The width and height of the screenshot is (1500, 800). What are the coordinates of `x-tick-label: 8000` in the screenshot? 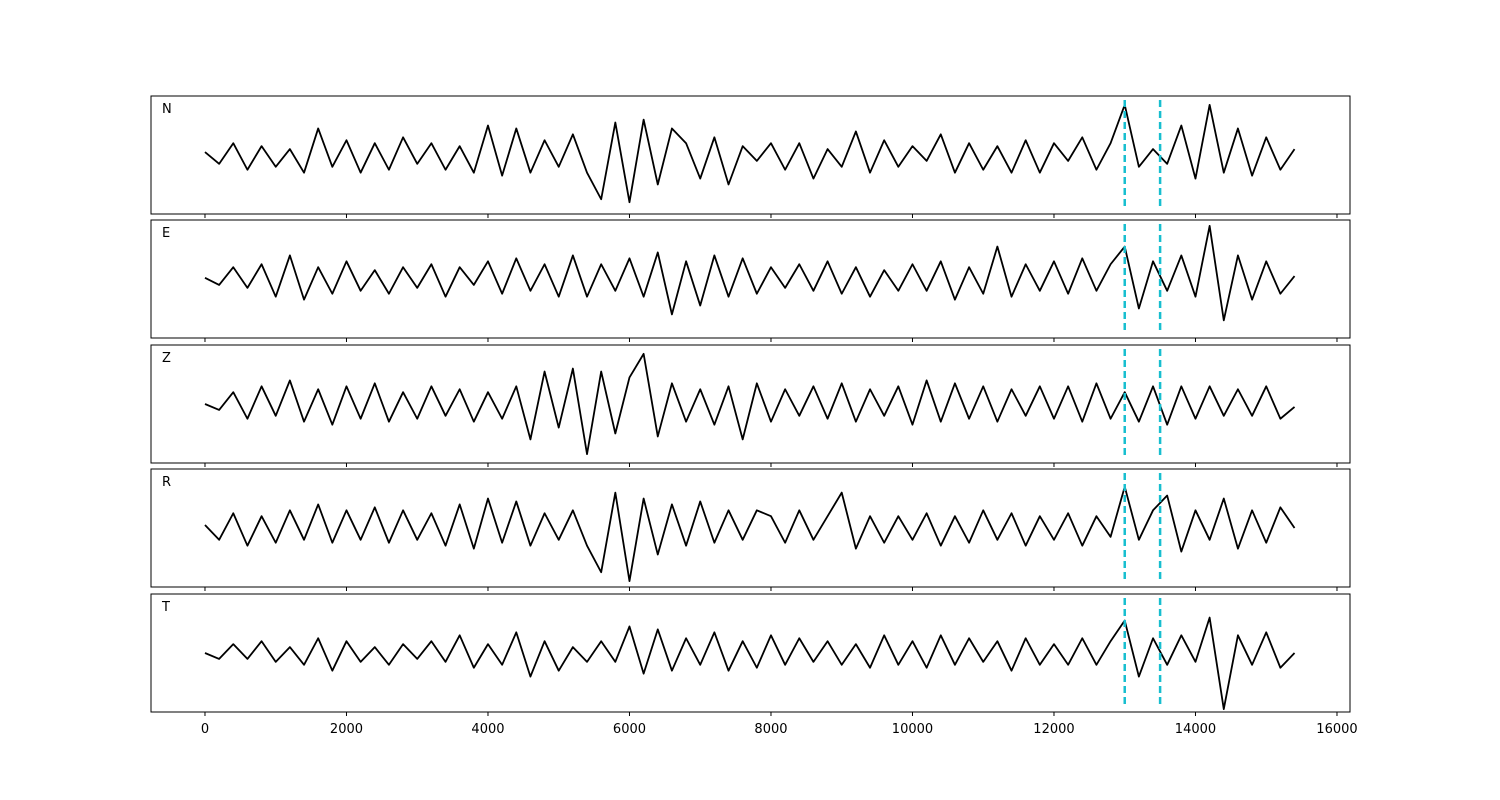 It's located at (770, 729).